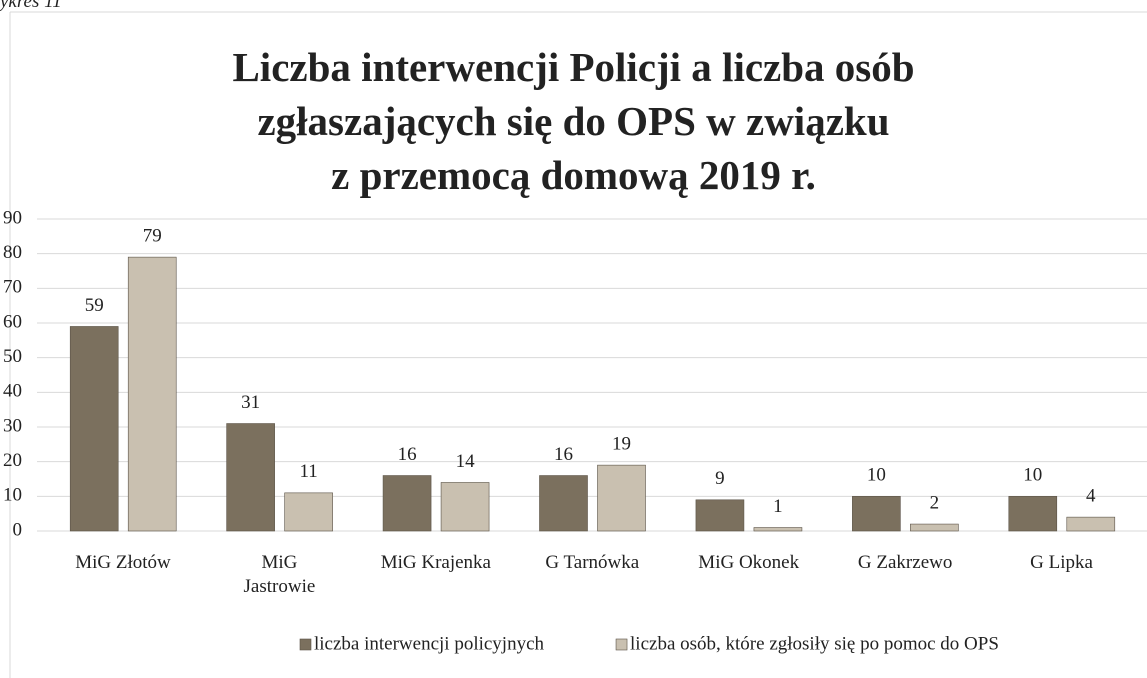  Describe the element at coordinates (152, 235) in the screenshot. I see `value-label: 79` at that location.